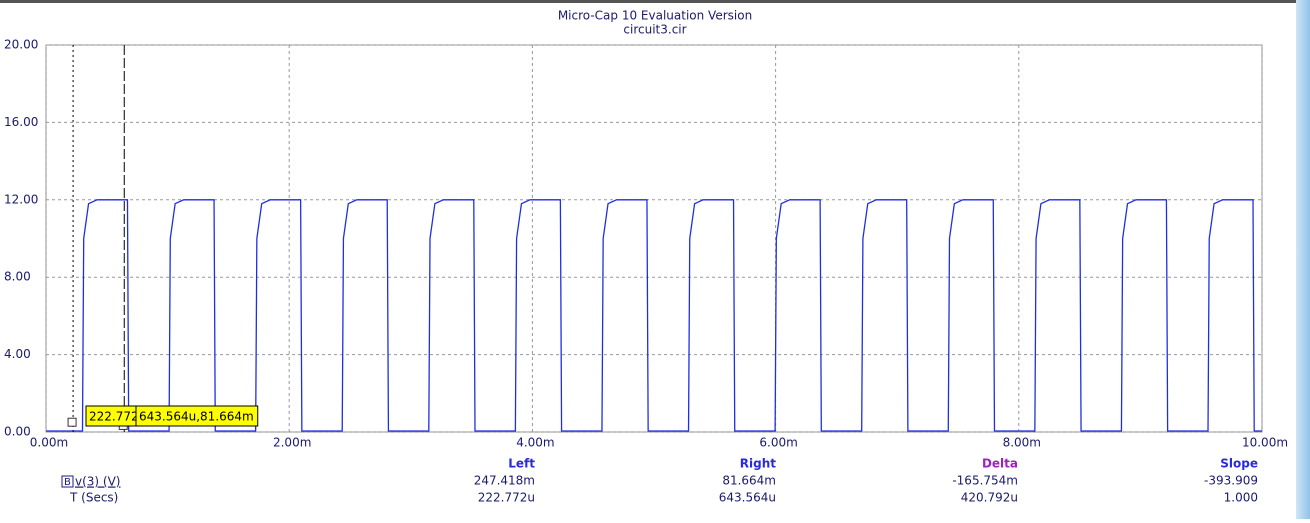 This screenshot has width=1310, height=523. Describe the element at coordinates (1231, 481) in the screenshot. I see `readout-value: -393.909` at that location.